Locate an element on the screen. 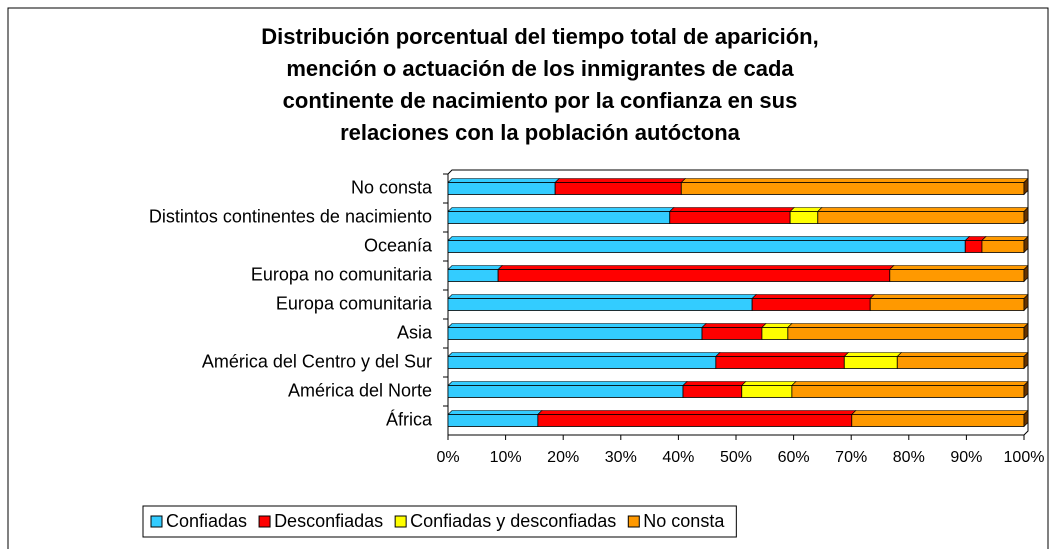  chart-title: relaciones con la población autóctona is located at coordinates (540, 132).